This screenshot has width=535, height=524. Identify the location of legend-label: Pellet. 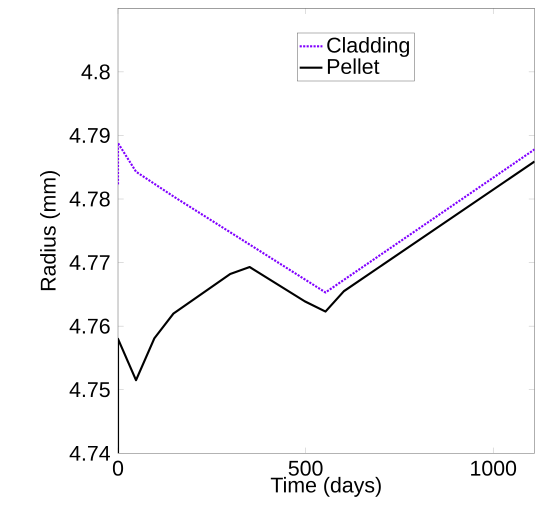
(354, 66).